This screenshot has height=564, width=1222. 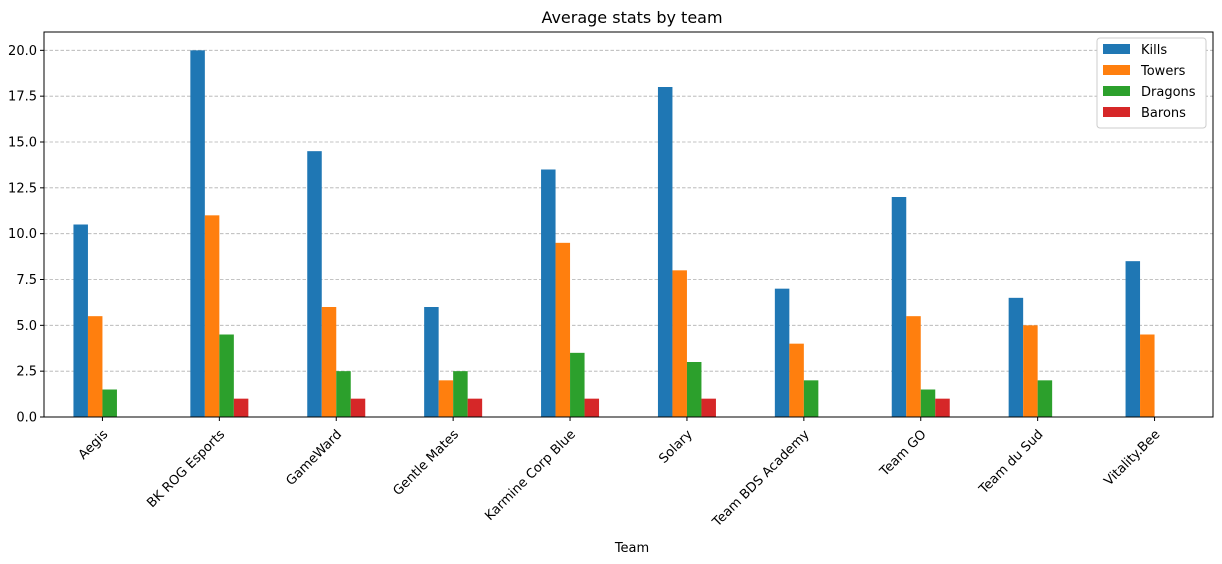 What do you see at coordinates (1168, 92) in the screenshot?
I see `legend-label: Dragons` at bounding box center [1168, 92].